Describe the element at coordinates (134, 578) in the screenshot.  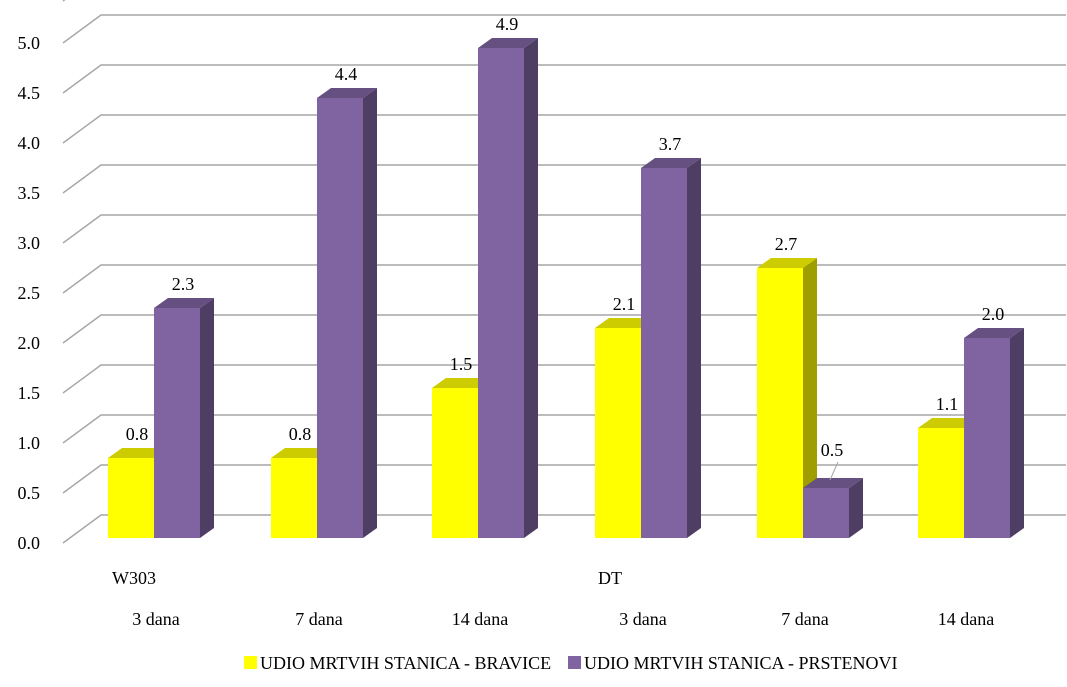
I see `group-label: W303` at that location.